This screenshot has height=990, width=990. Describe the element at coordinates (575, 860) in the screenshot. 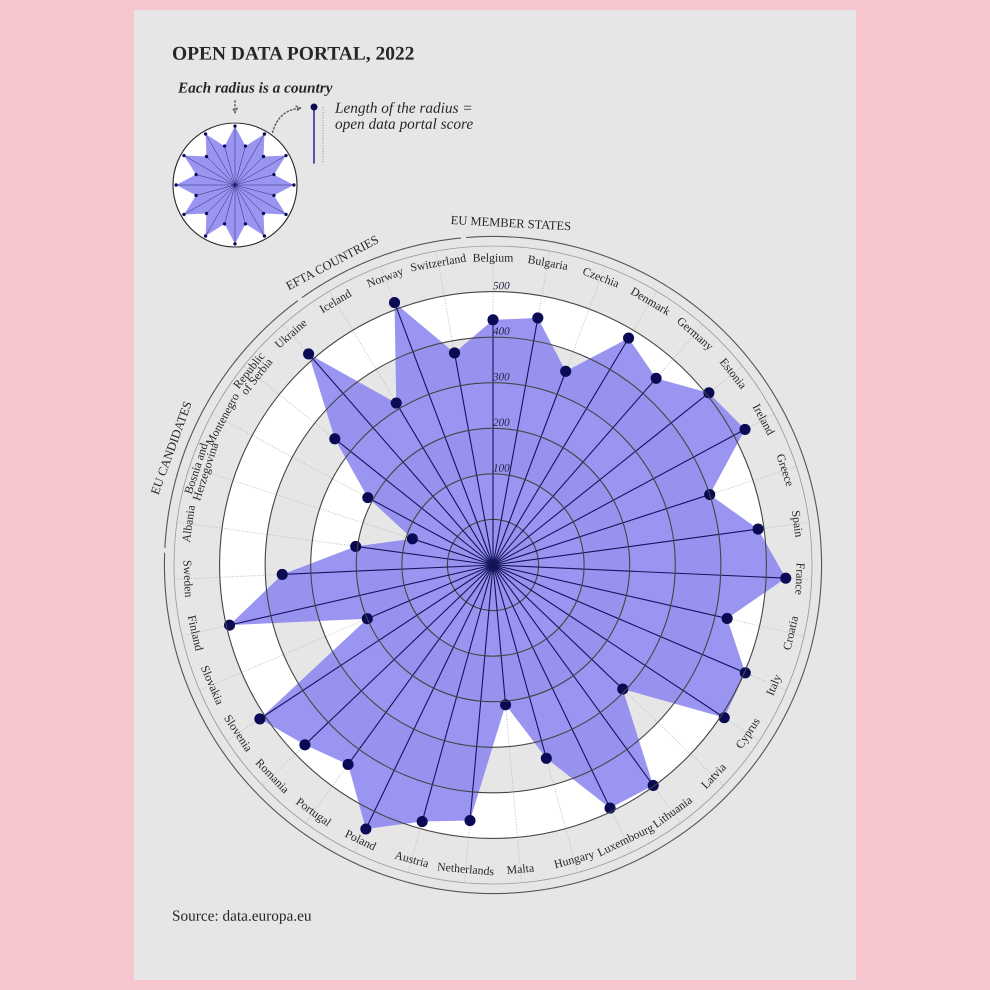

I see `spoke-label: Hungary` at that location.